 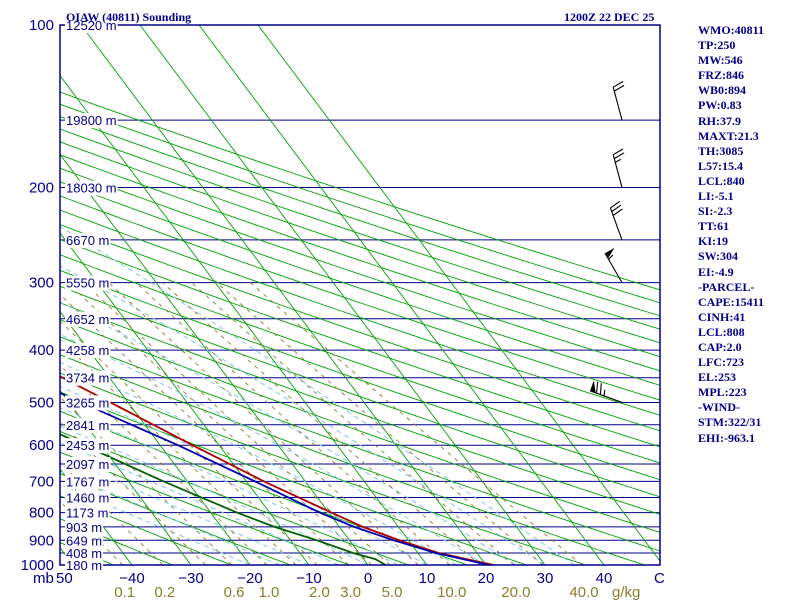 What do you see at coordinates (41, 513) in the screenshot?
I see `pressure-tick-label: 800` at bounding box center [41, 513].